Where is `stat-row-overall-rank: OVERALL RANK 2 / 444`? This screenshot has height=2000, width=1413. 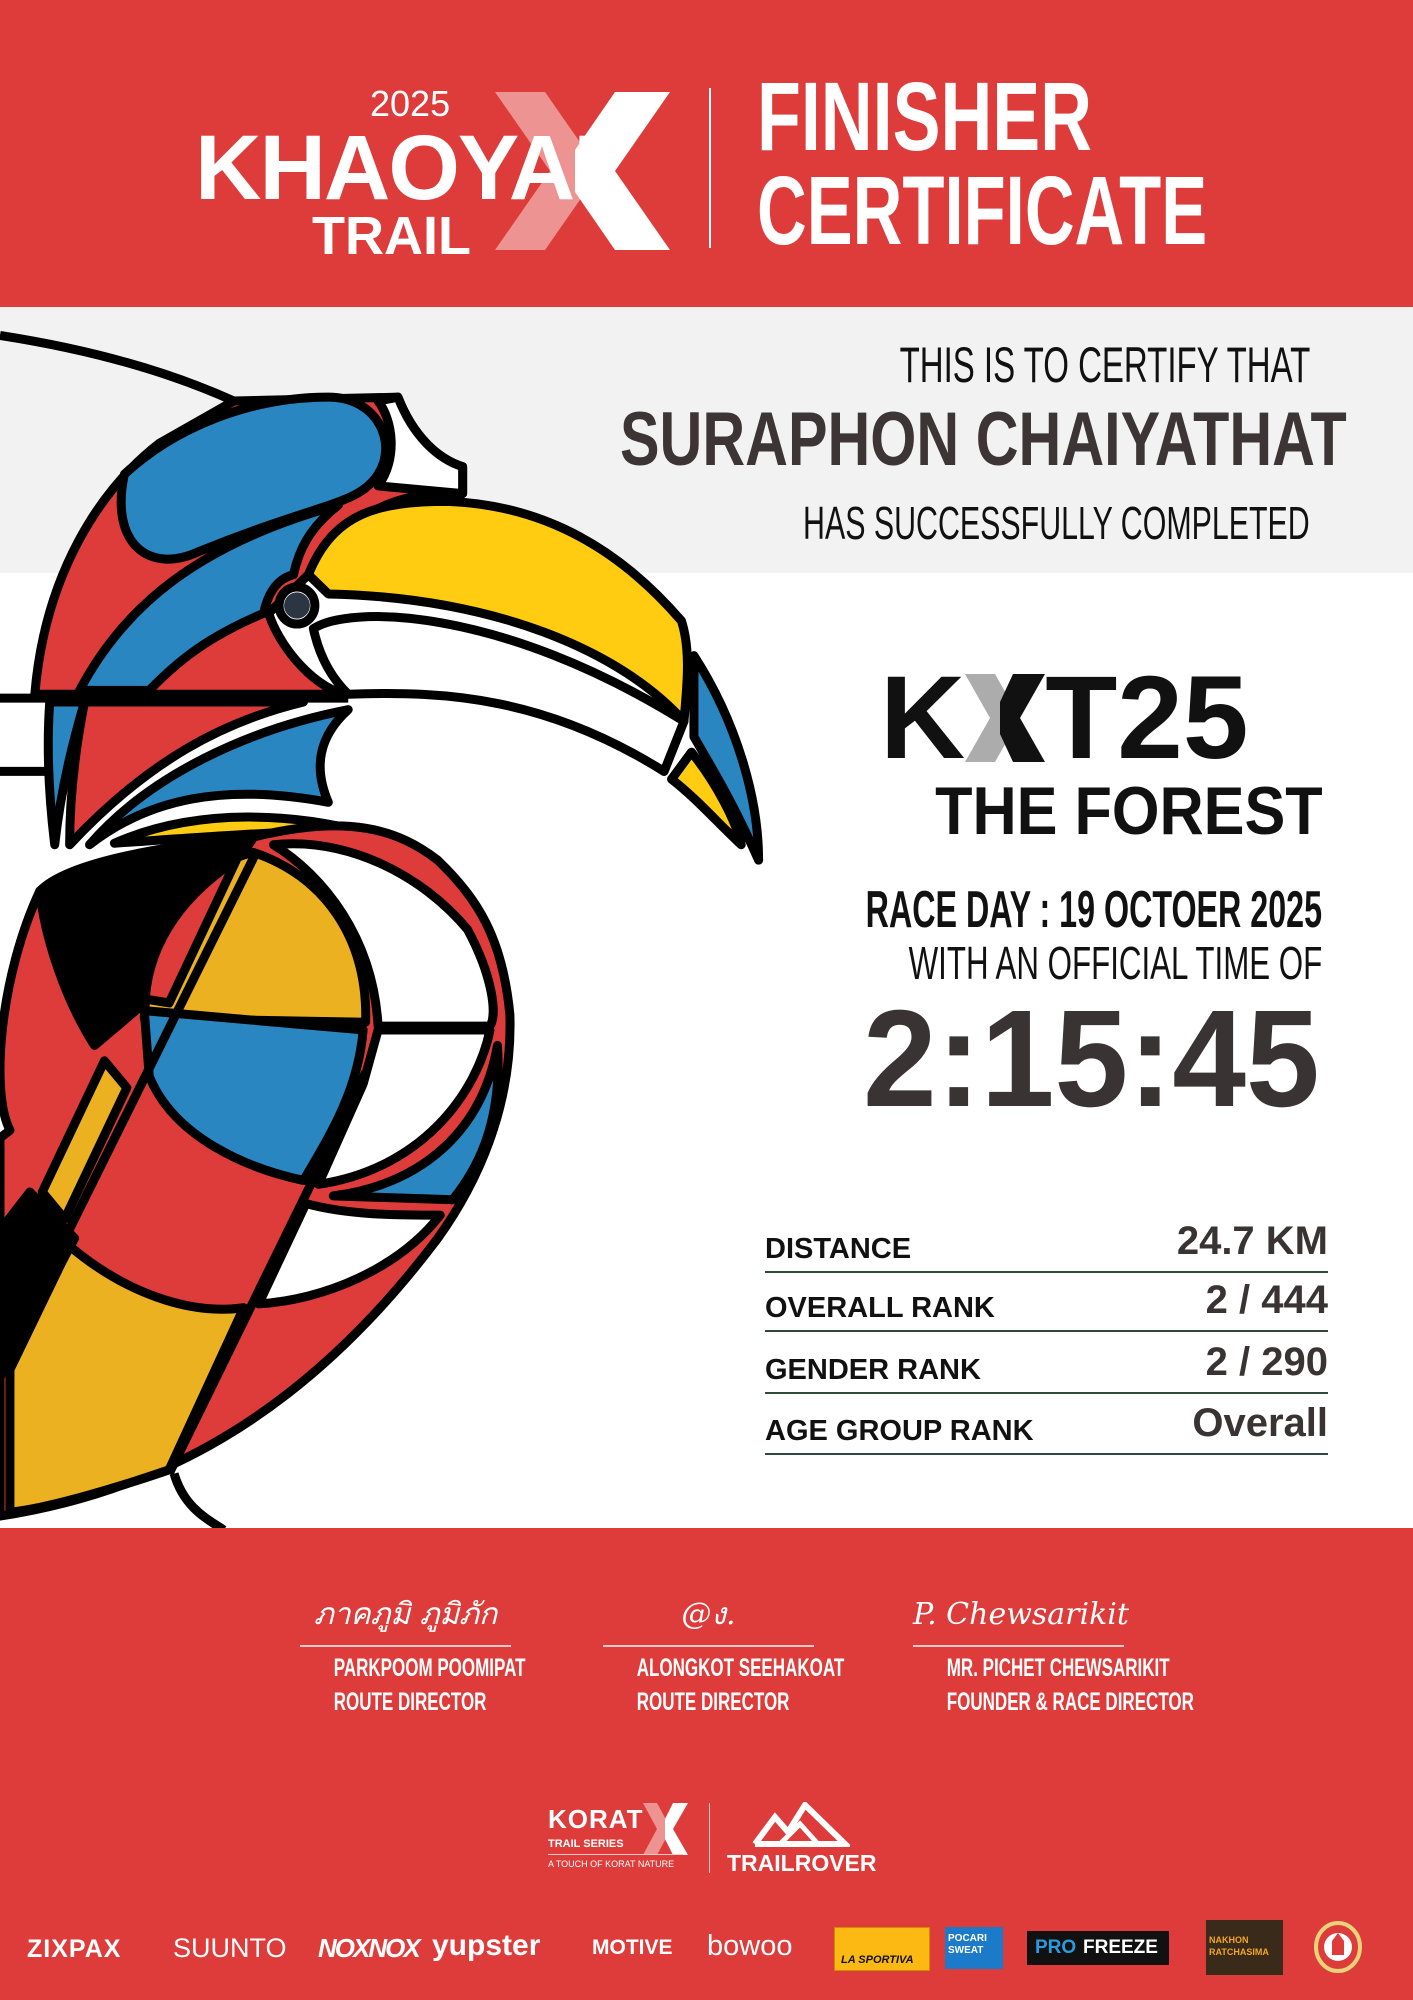
stat-row-overall-rank: OVERALL RANK 2 / 444 is located at coordinates (1046, 1303).